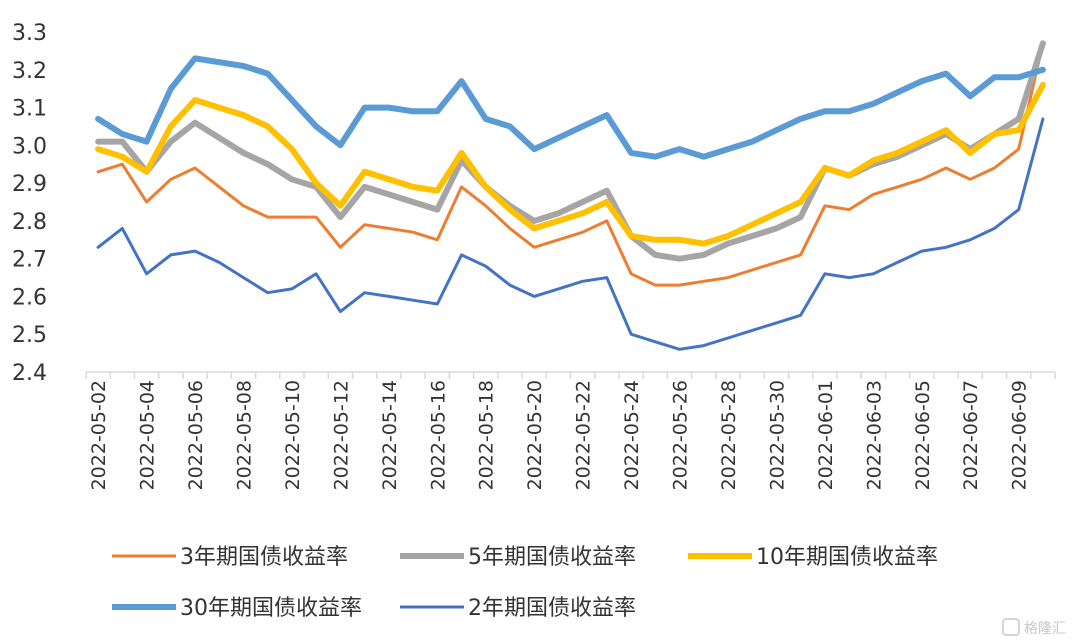 The image size is (1078, 644). What do you see at coordinates (681, 435) in the screenshot?
I see `x-tick-label: 2022-05-26` at bounding box center [681, 435].